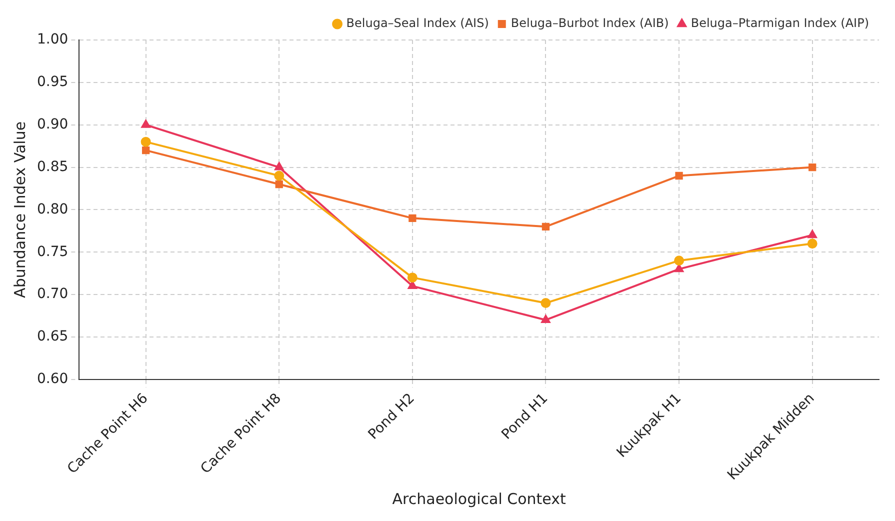 This screenshot has width=895, height=521. What do you see at coordinates (52, 82) in the screenshot?
I see `y-tick-label: 0.95` at bounding box center [52, 82].